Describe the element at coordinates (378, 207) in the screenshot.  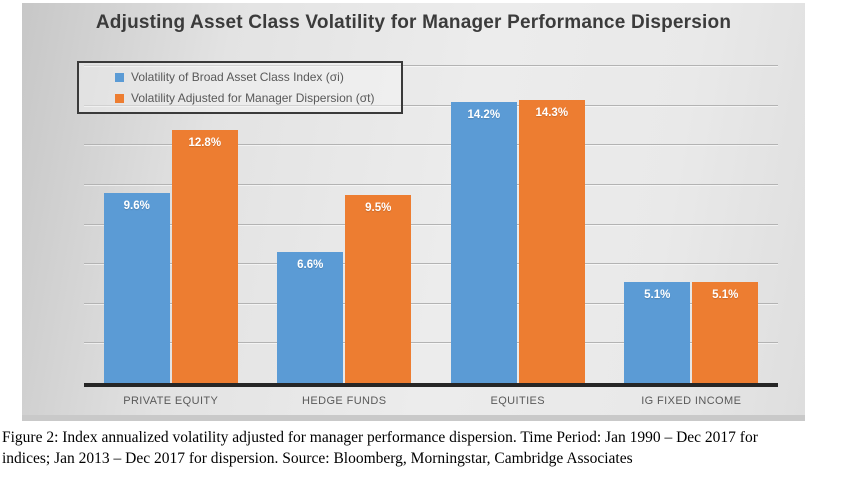
I see `bar-value-label: 9.5%` at that location.